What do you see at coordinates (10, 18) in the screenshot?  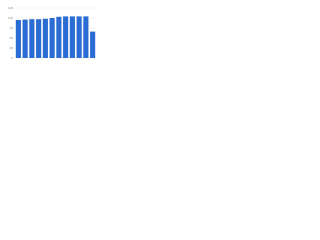 I see `y-tick-label: 100` at bounding box center [10, 18].